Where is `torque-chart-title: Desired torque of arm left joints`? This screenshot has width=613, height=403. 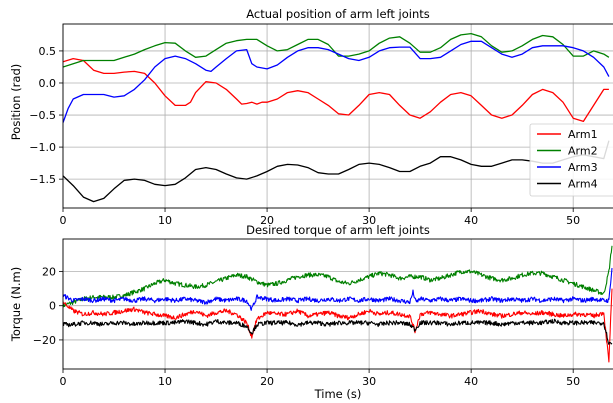
torque-chart-title: Desired torque of arm left joints is located at coordinates (338, 230).